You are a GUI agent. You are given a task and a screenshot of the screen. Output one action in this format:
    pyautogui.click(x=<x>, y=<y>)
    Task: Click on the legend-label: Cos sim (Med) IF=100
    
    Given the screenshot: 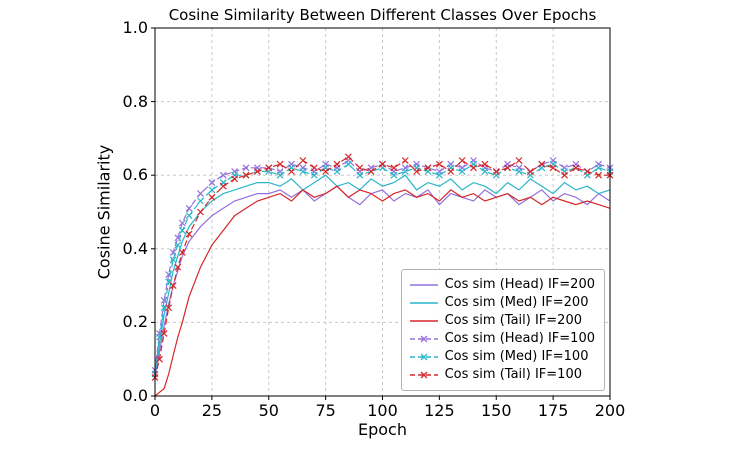 What is the action you would take?
    pyautogui.click(x=516, y=356)
    